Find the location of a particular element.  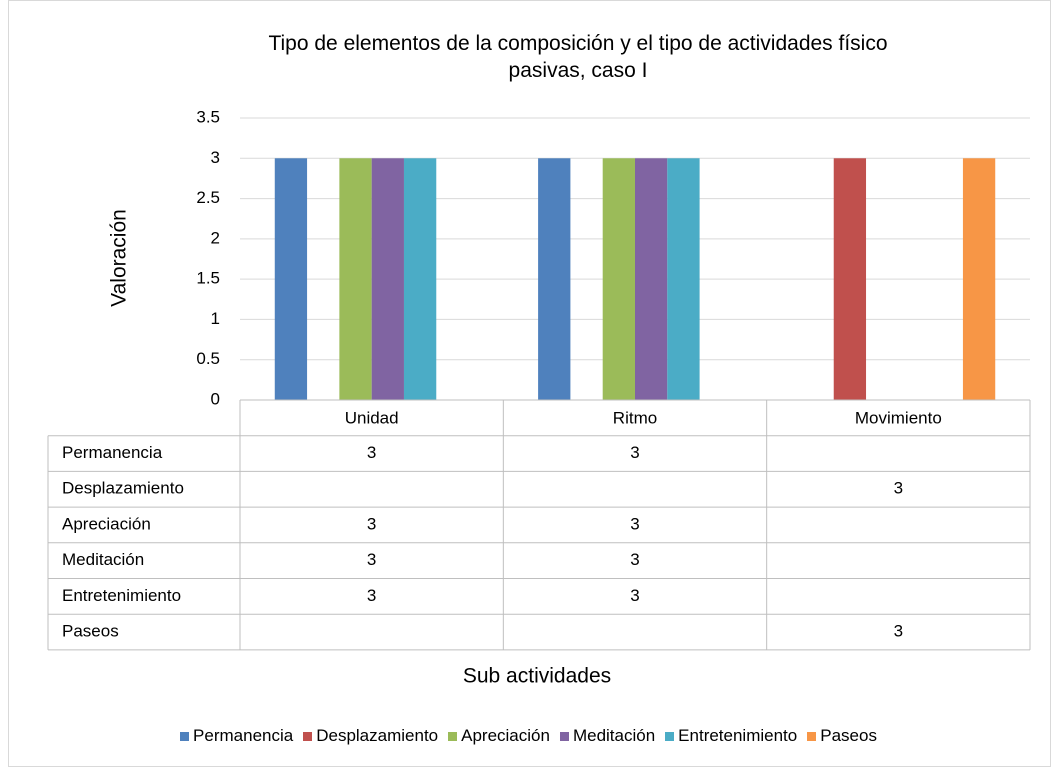

y-axis-label: Valoración is located at coordinates (119, 258).